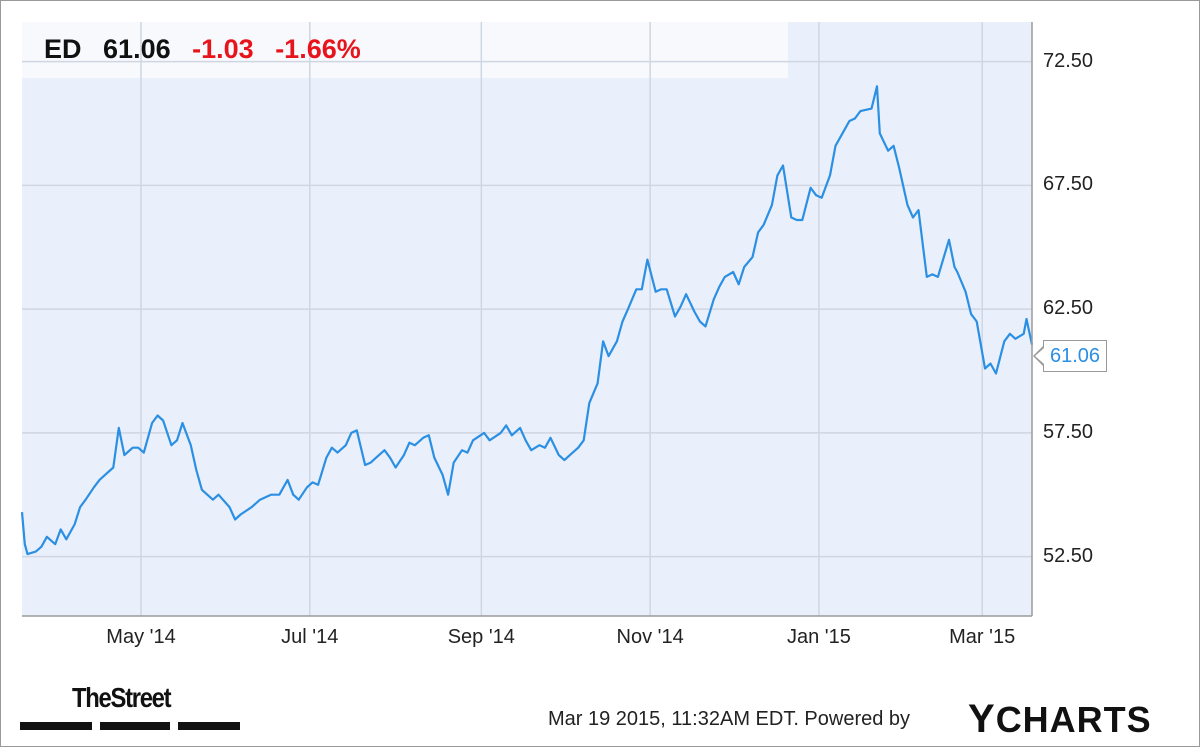 The height and width of the screenshot is (747, 1200). Describe the element at coordinates (982, 719) in the screenshot. I see `ycharts-logo-y: Y` at that location.